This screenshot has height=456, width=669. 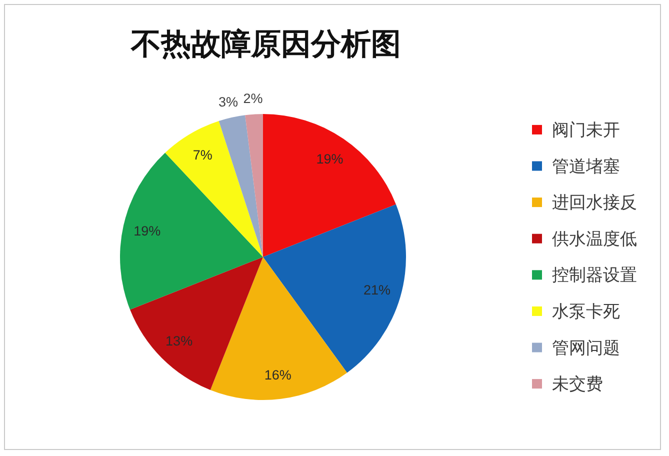 I want to click on title: 不热故障原因分析图, so click(x=266, y=44).